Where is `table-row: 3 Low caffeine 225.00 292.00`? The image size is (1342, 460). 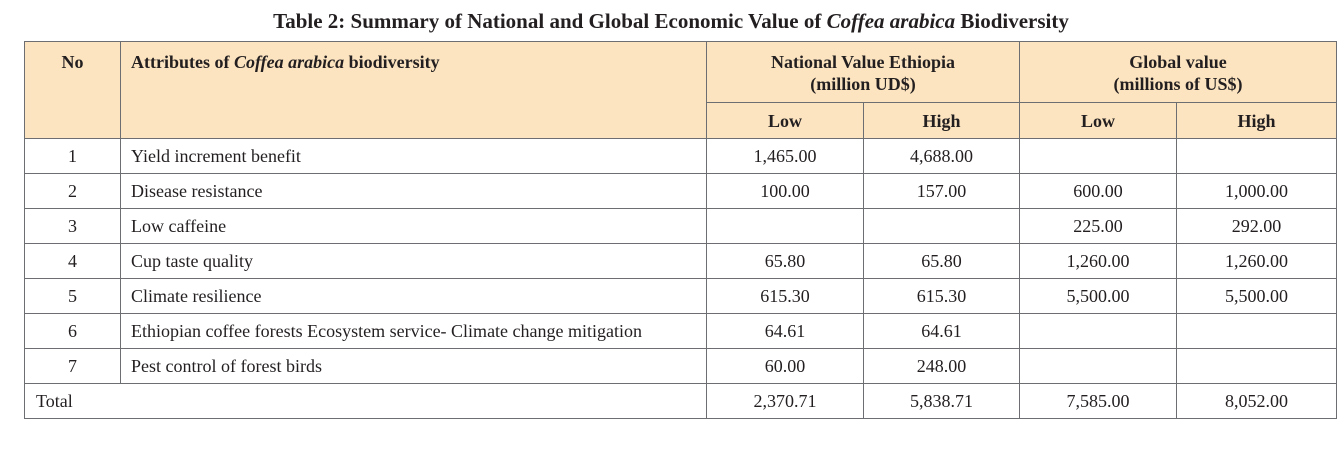 table-row: 3 Low caffeine 225.00 292.00 is located at coordinates (681, 226).